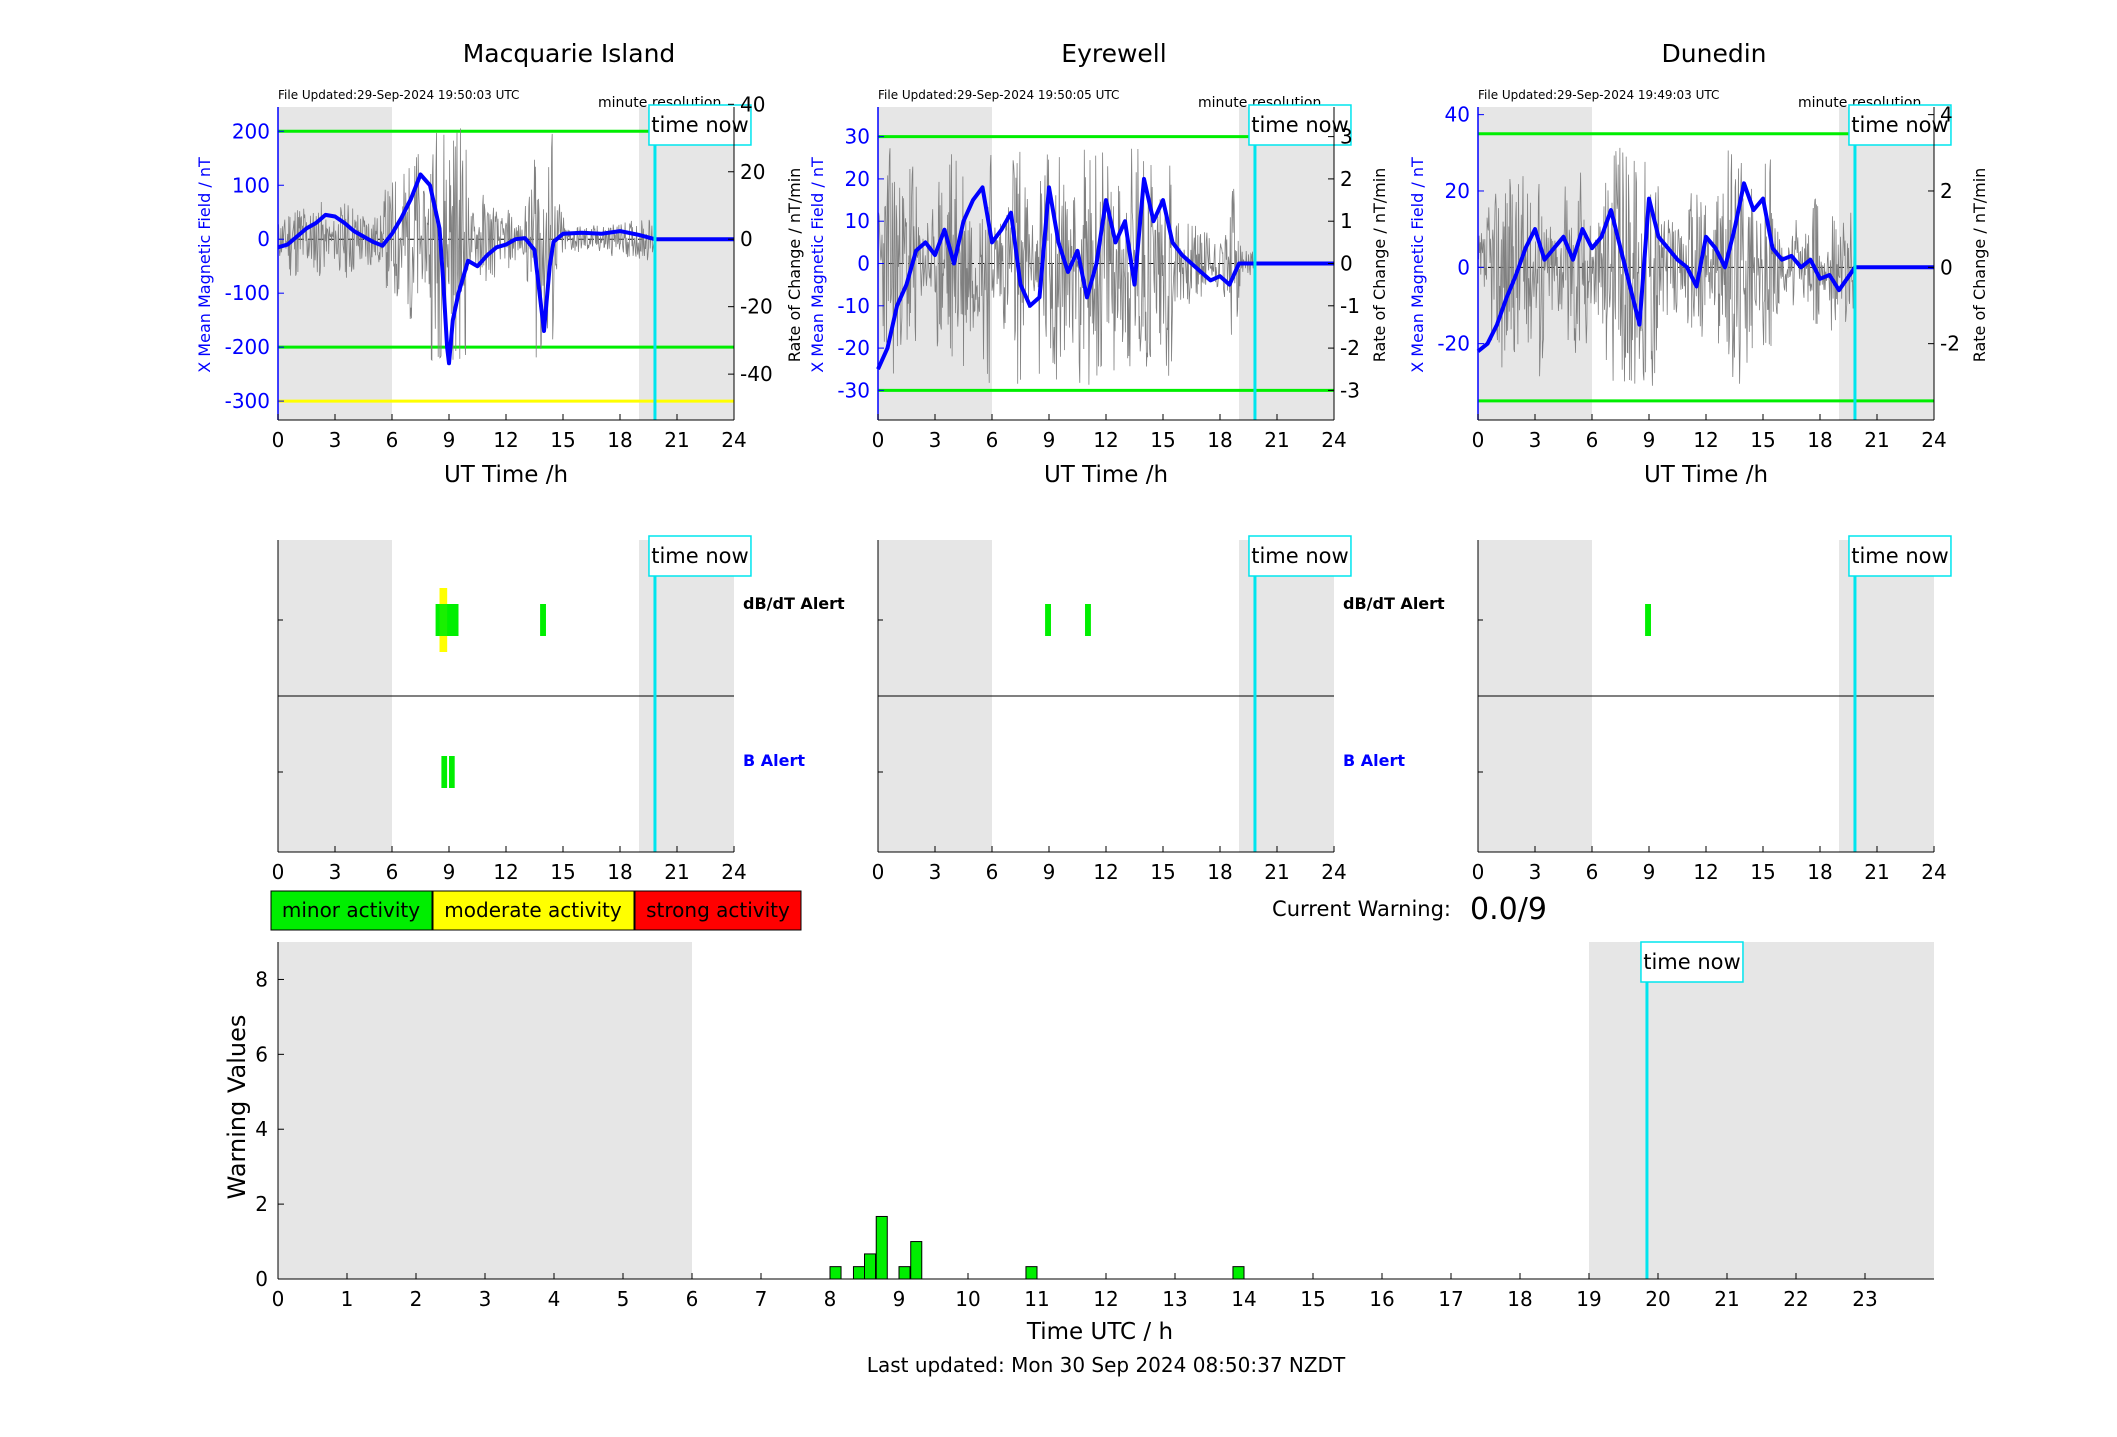  What do you see at coordinates (817, 265) in the screenshot?
I see `ylabel-eyrewell: X Mean Magnetic Field / nT` at bounding box center [817, 265].